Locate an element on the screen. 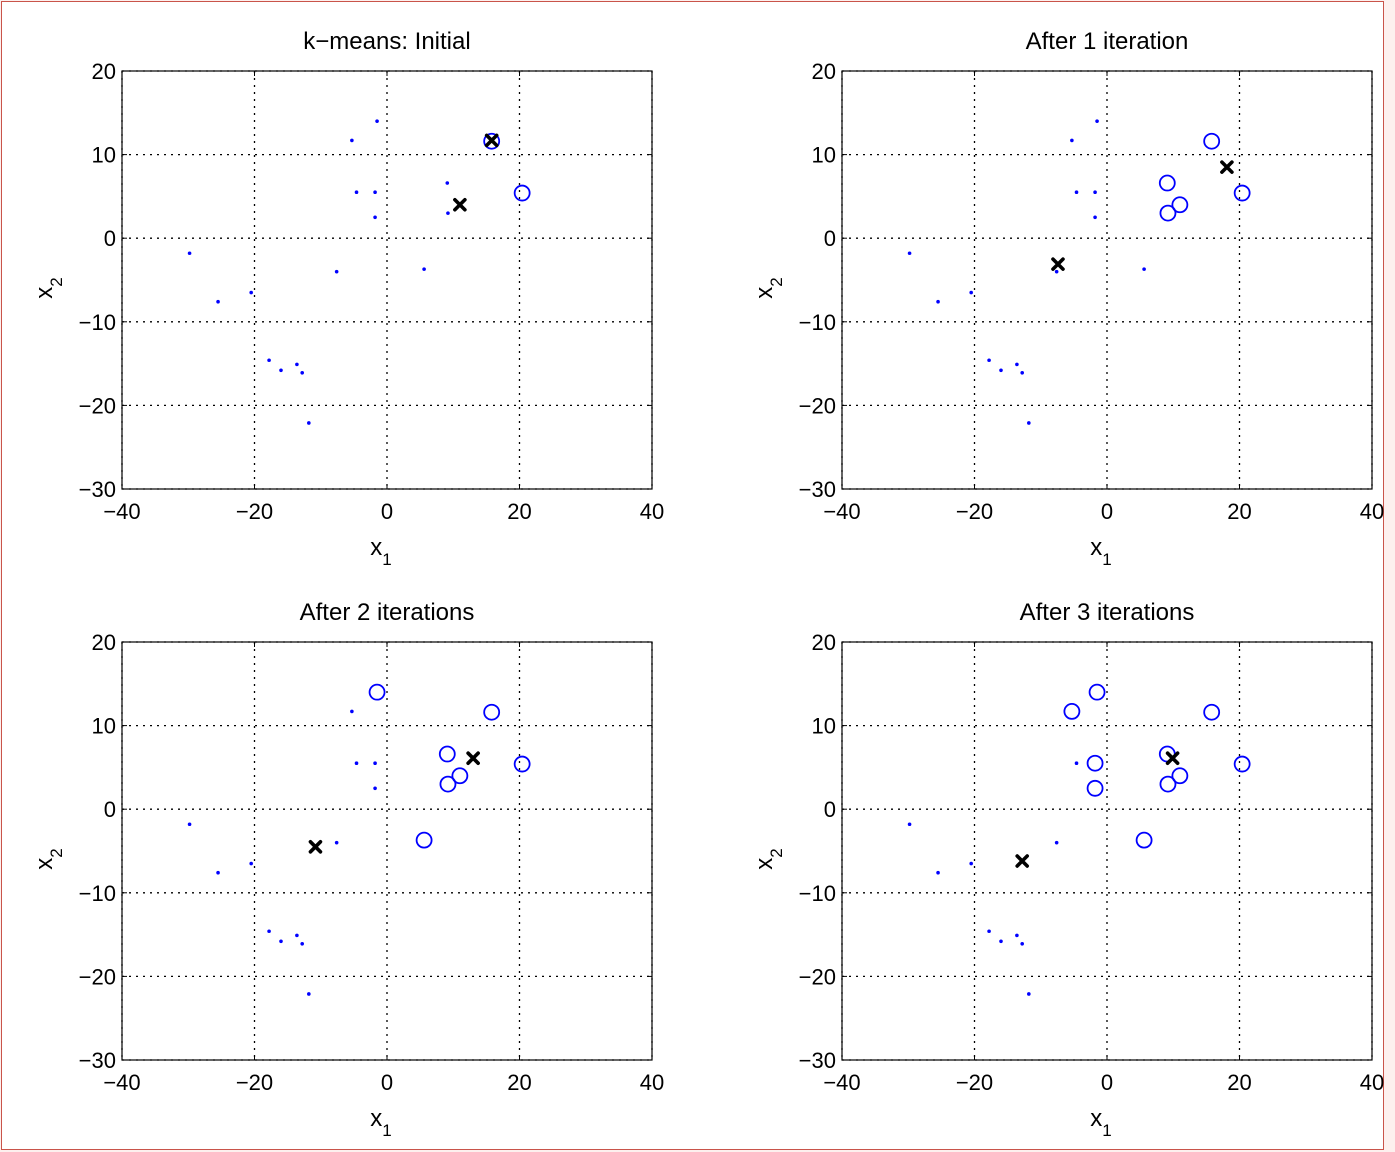  chart-title: After 2 iterations is located at coordinates (387, 612).